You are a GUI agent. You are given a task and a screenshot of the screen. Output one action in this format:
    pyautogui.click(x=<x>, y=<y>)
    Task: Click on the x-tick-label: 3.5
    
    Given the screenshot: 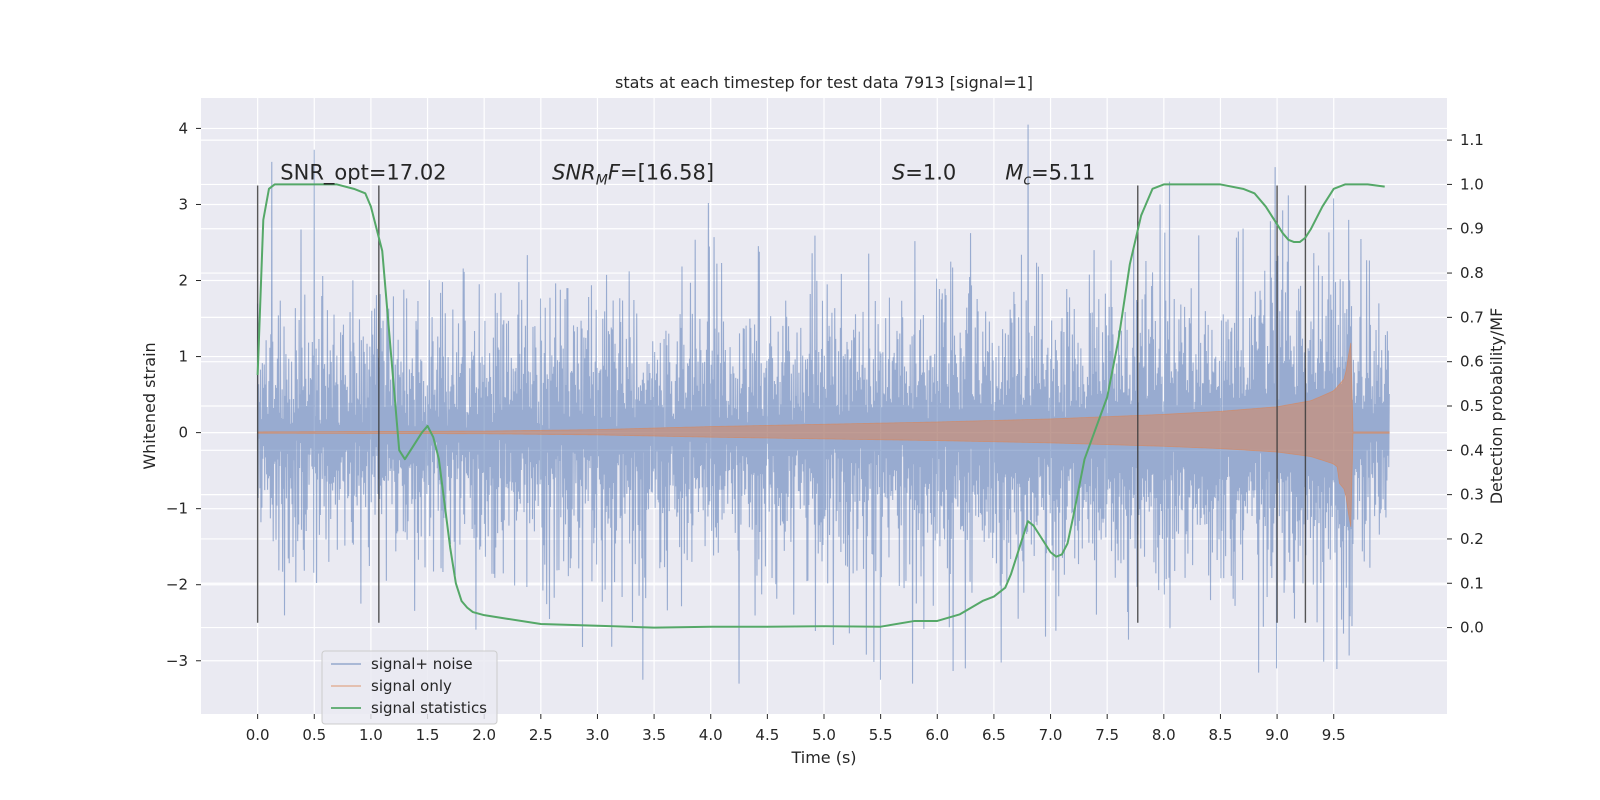 What is the action you would take?
    pyautogui.click(x=654, y=735)
    